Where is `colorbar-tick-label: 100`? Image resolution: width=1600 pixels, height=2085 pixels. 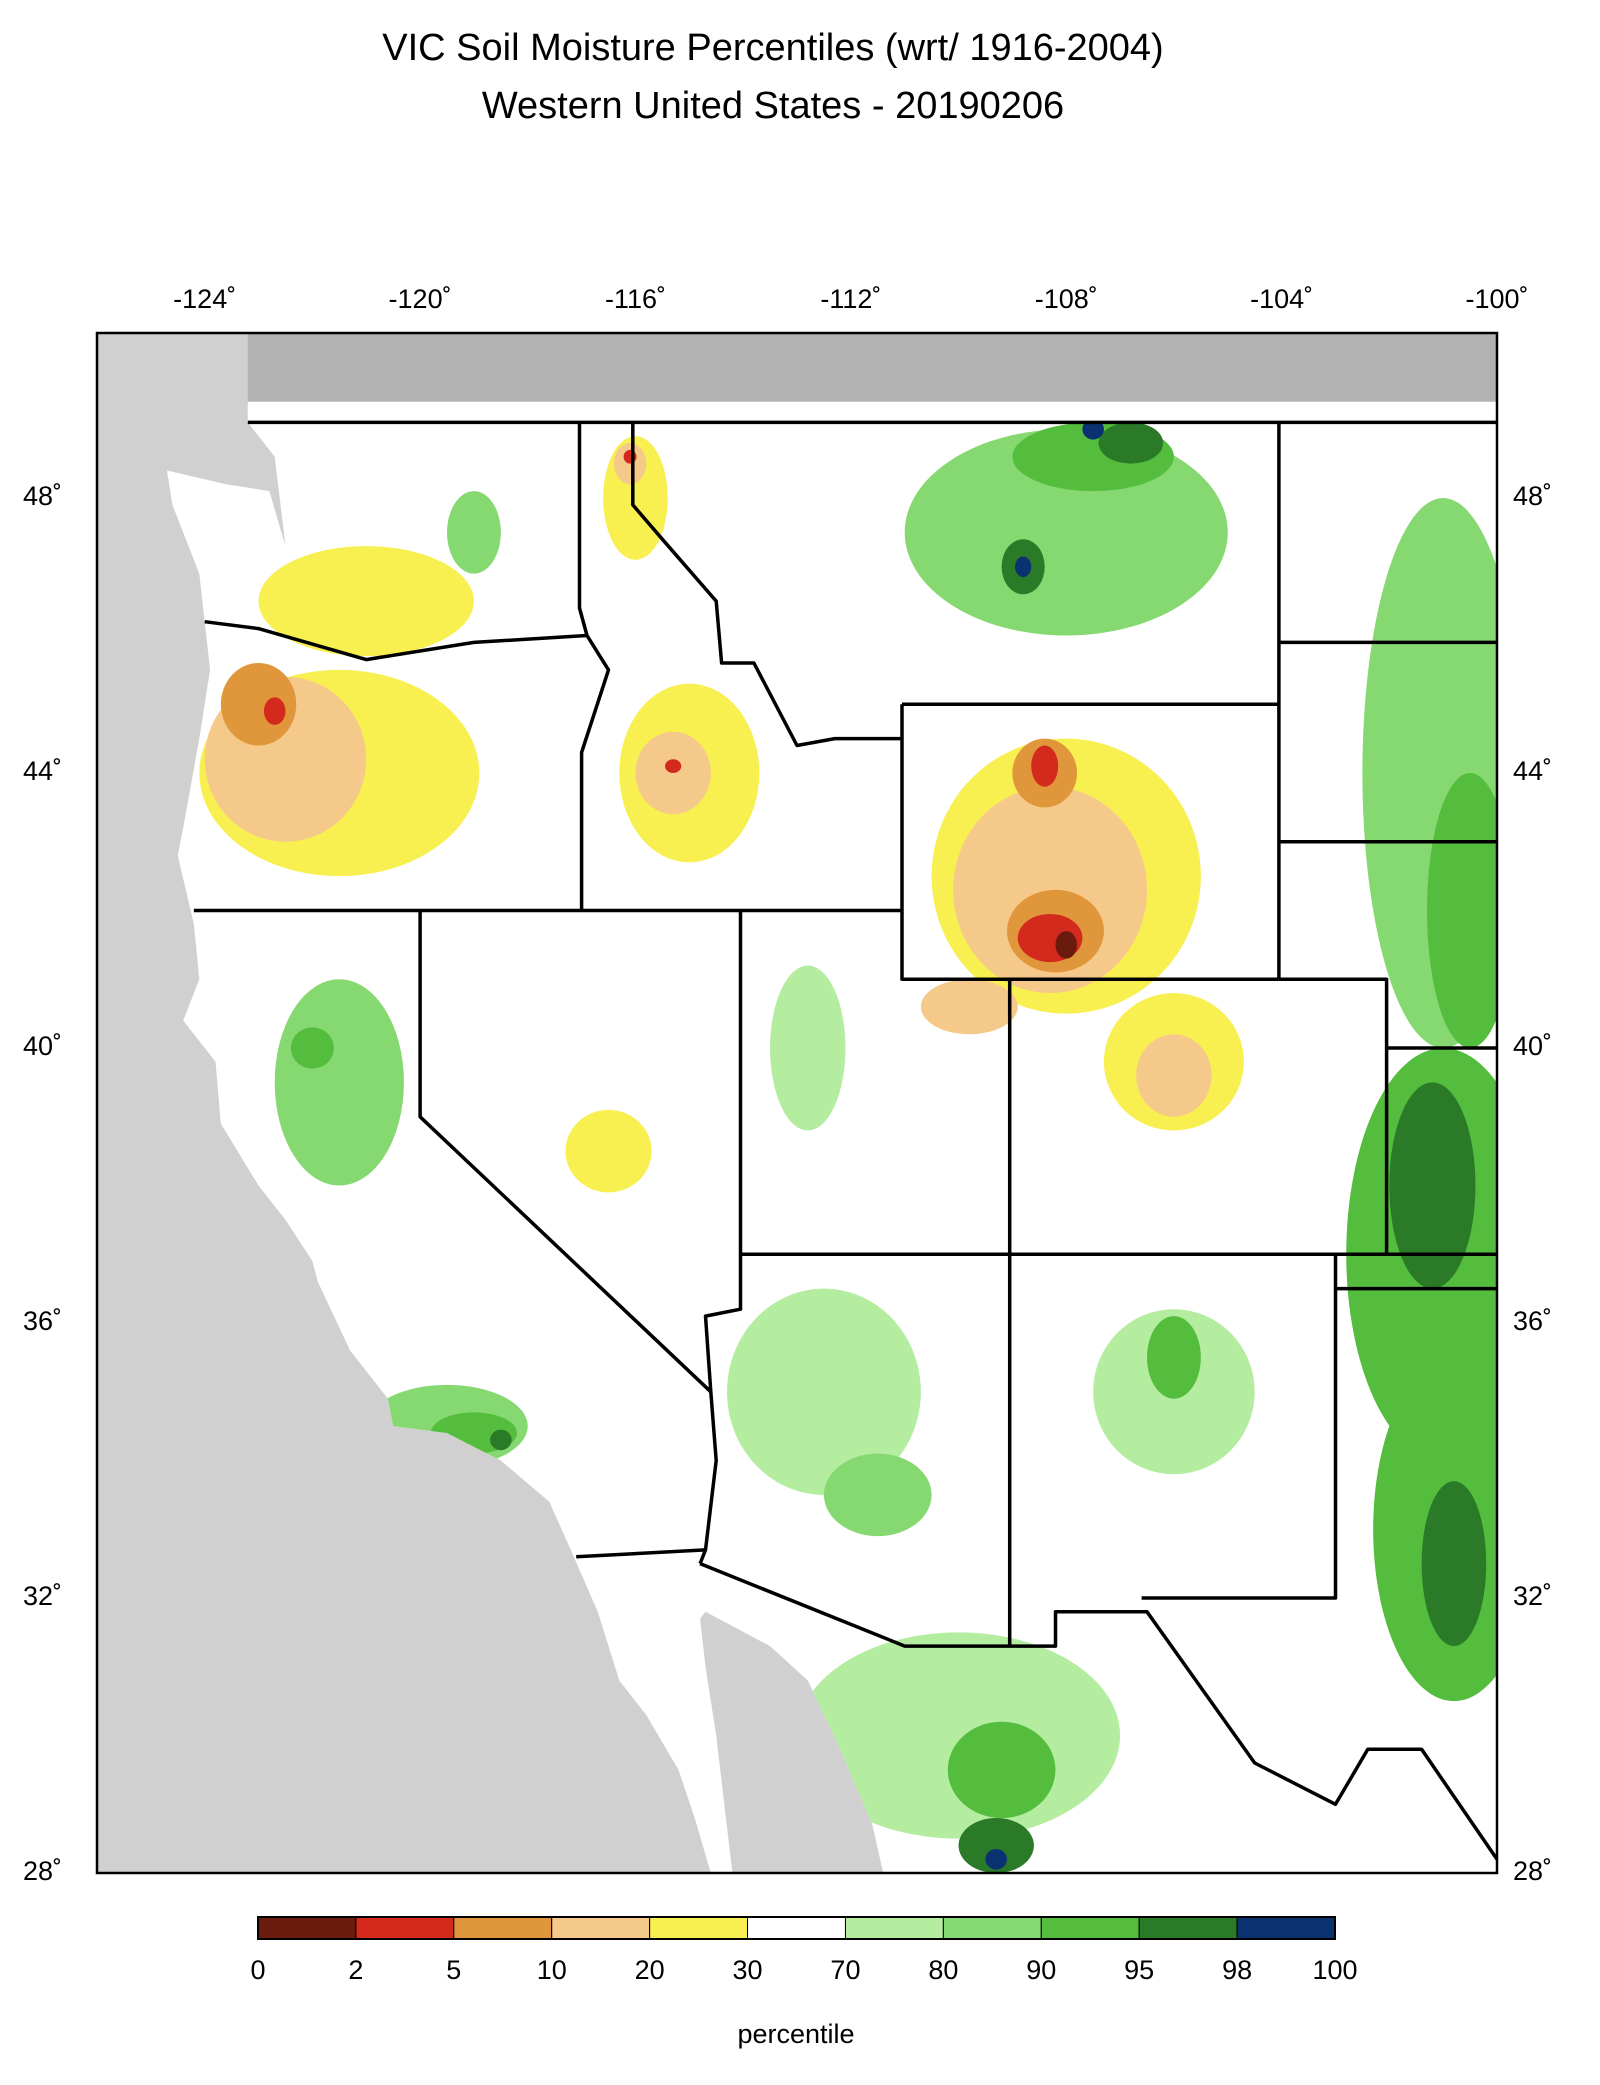
colorbar-tick-label: 100 is located at coordinates (1334, 1970).